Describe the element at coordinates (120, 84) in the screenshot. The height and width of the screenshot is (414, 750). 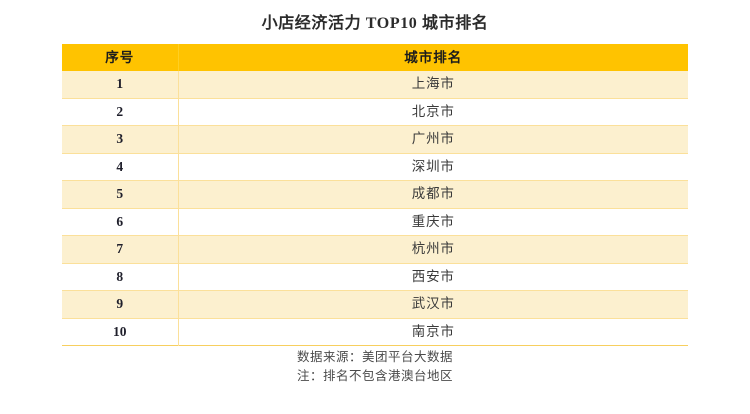
I see `cell-index: 1` at that location.